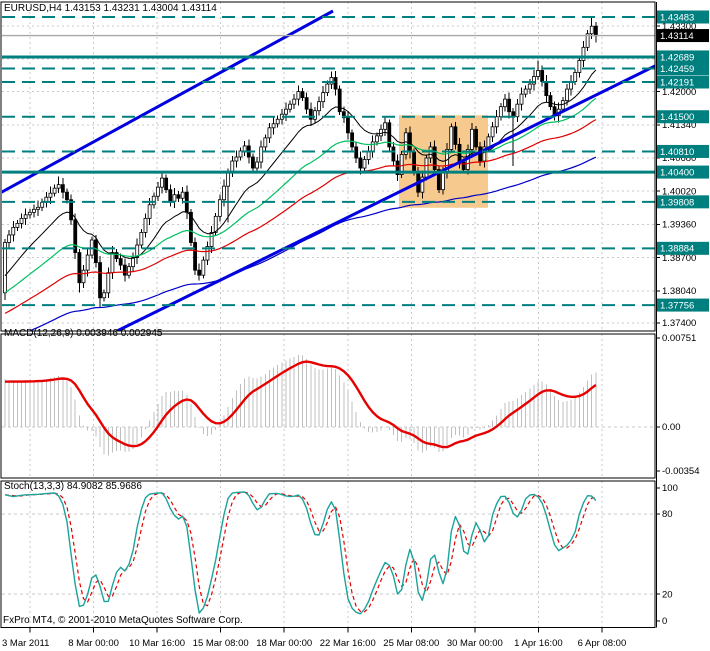  I want to click on svg-text: 1.42459, so click(677, 69).